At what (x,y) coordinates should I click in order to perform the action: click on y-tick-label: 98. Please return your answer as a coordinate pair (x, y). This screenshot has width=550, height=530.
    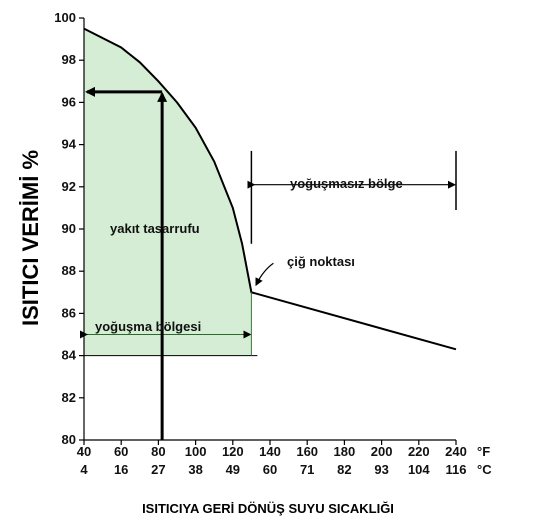
    Looking at the image, I should click on (69, 59).